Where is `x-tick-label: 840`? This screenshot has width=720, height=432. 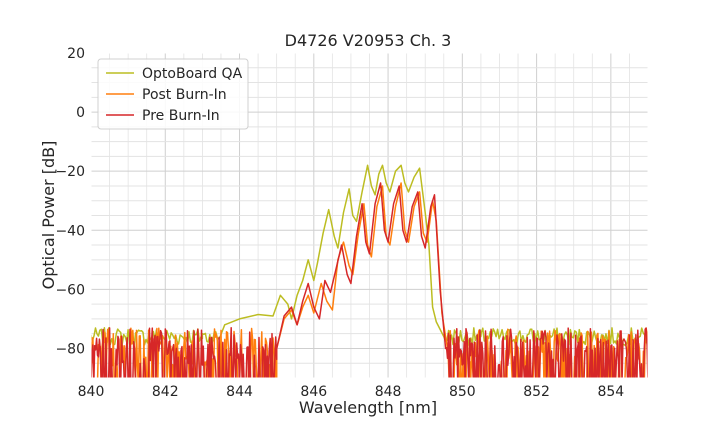 x-tick-label: 840 is located at coordinates (91, 392).